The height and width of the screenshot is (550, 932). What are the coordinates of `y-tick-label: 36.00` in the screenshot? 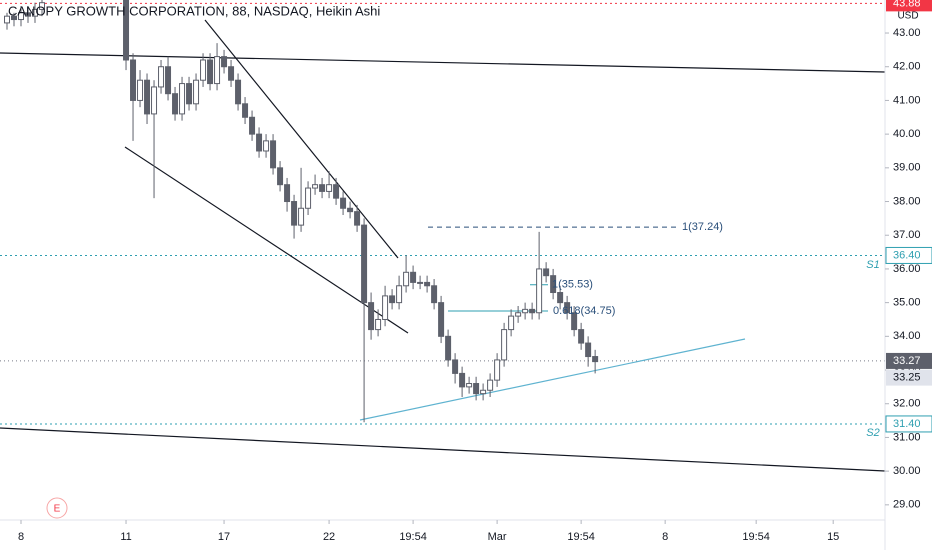 It's located at (907, 269).